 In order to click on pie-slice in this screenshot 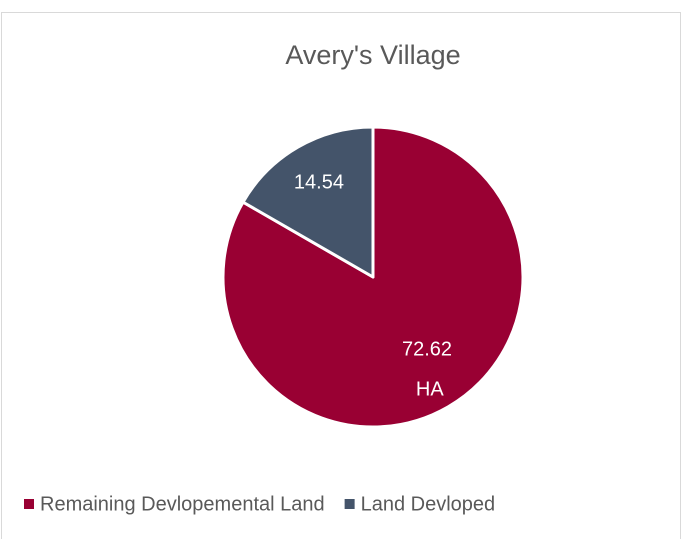, I will do `click(308, 202)`.